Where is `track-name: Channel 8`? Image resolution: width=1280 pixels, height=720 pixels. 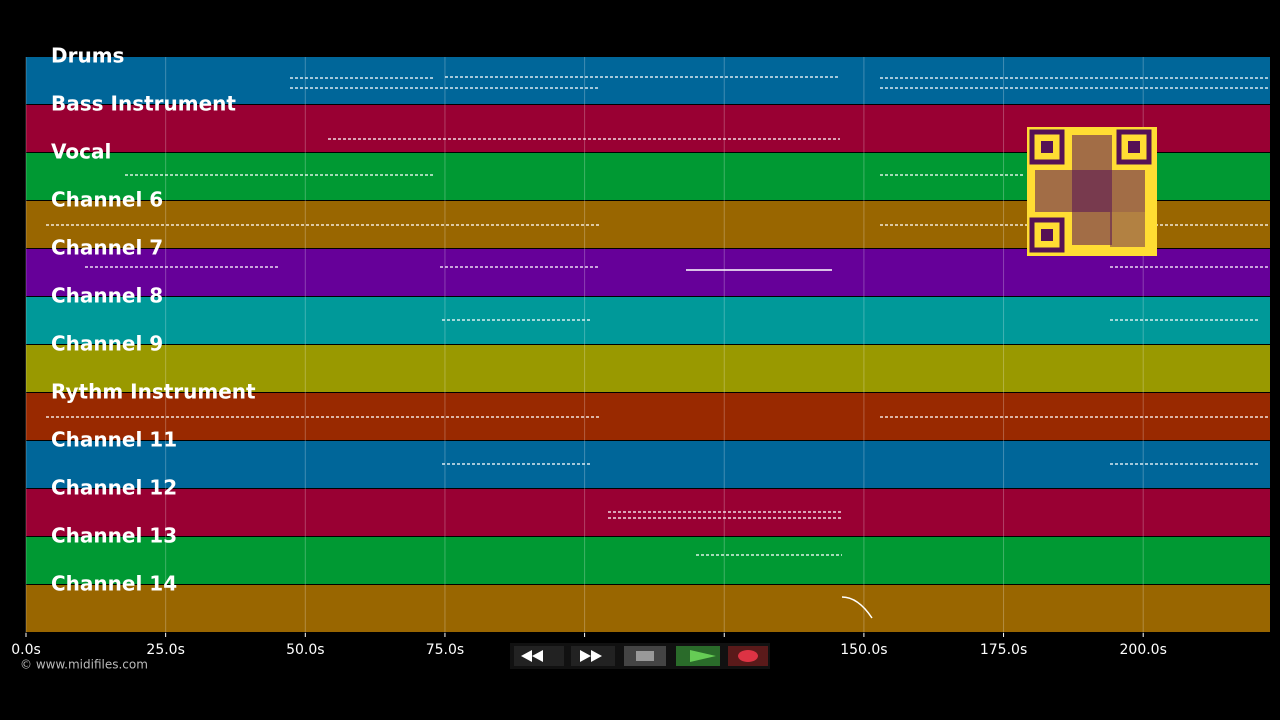
track-name: Channel 8 is located at coordinates (107, 296).